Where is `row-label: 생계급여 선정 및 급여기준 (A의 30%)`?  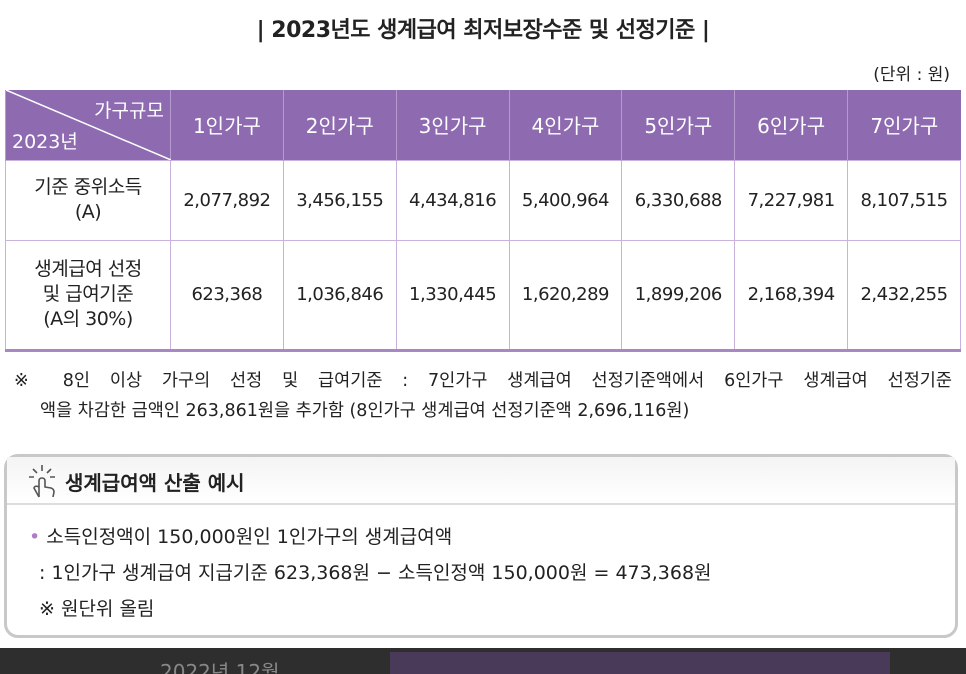 row-label: 생계급여 선정 및 급여기준 (A의 30%) is located at coordinates (88, 295).